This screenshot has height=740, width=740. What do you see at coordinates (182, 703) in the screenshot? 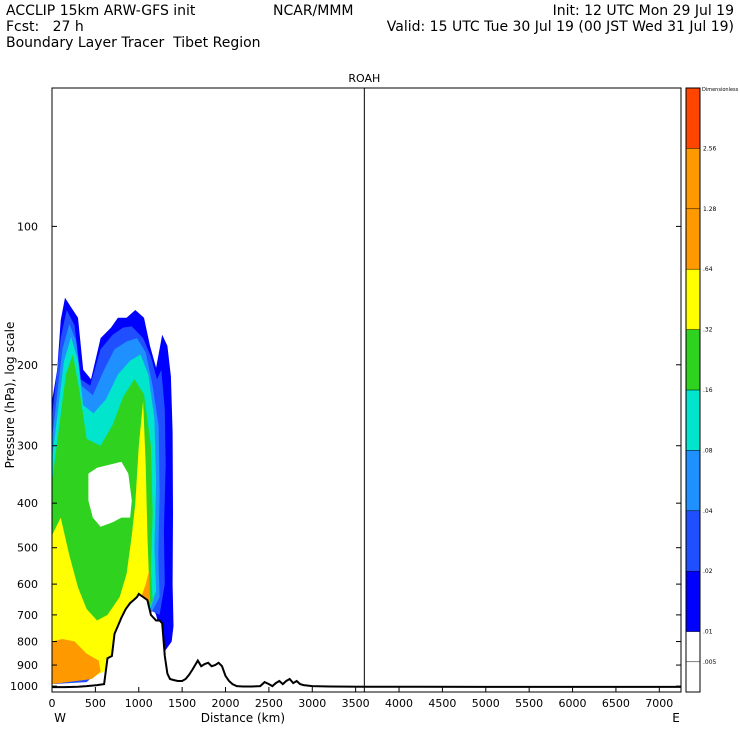
I see `x-tick-label: 1500` at bounding box center [182, 703].